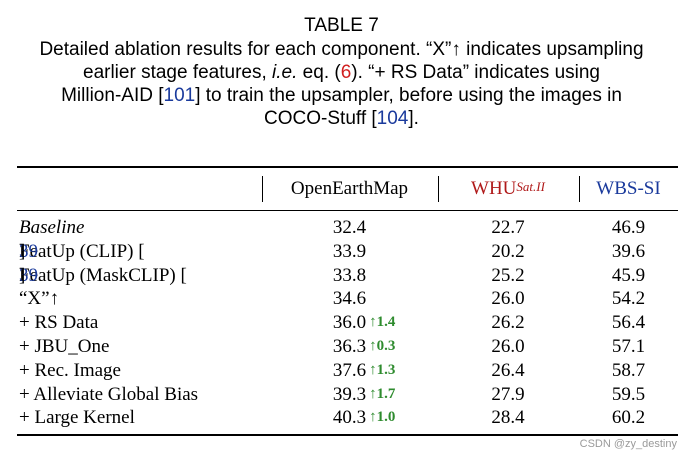 Image resolution: width=683 pixels, height=456 pixels. I want to click on gain-badge: ↑1.3, so click(382, 369).